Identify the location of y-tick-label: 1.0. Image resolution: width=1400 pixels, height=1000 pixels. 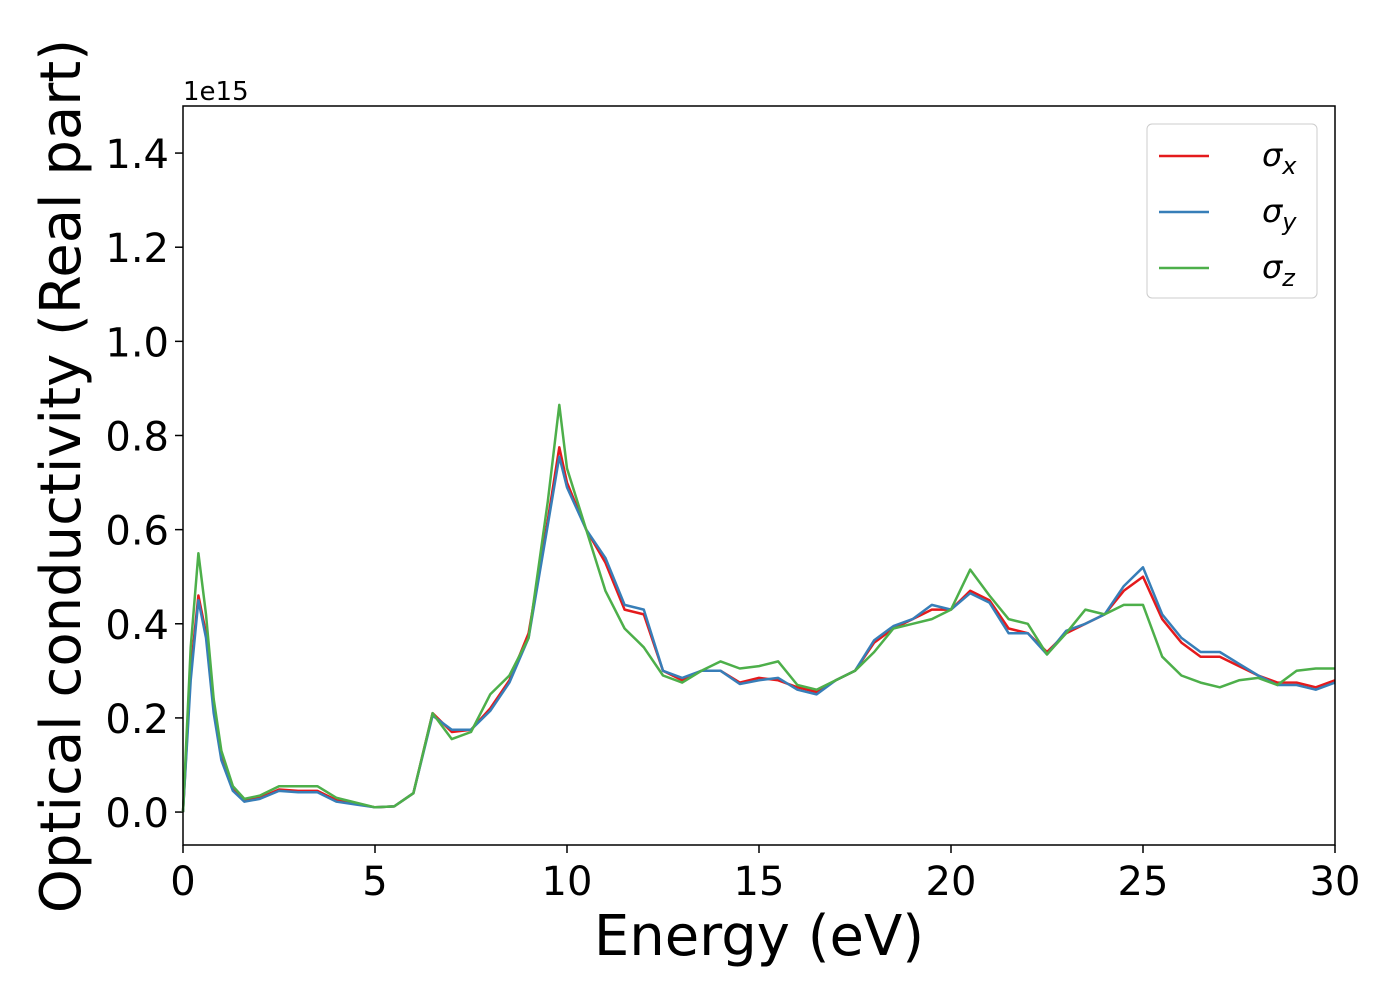
(137, 343).